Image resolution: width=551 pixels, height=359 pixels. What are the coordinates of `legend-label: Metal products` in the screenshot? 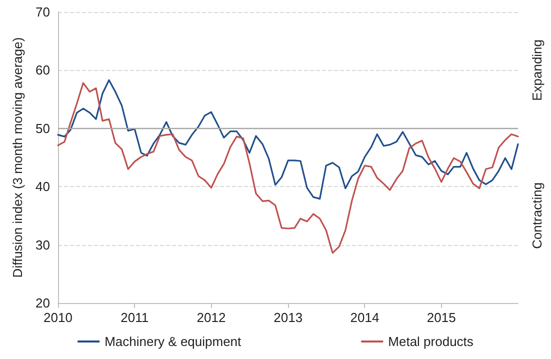 It's located at (431, 341).